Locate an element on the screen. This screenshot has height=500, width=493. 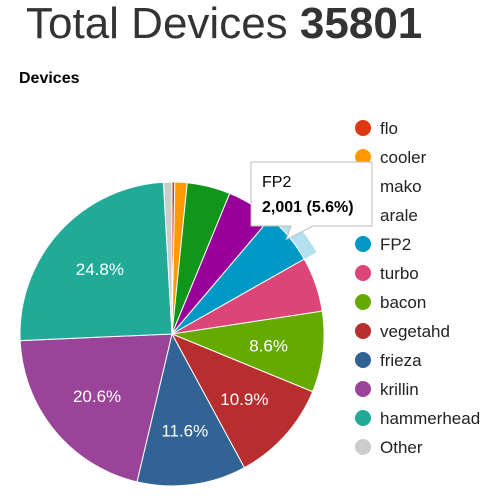
legend-label-flo: flo is located at coordinates (389, 128).